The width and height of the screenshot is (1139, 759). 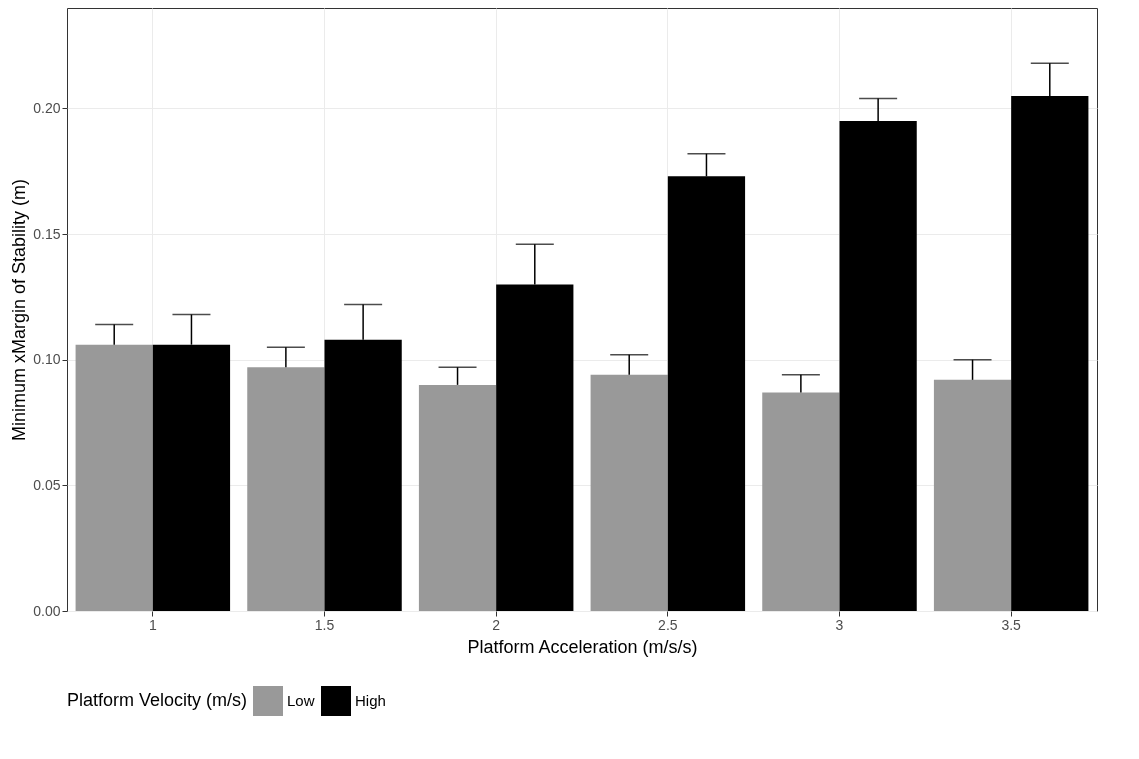 I want to click on y-tick-label: 0.05, so click(x=47, y=484).